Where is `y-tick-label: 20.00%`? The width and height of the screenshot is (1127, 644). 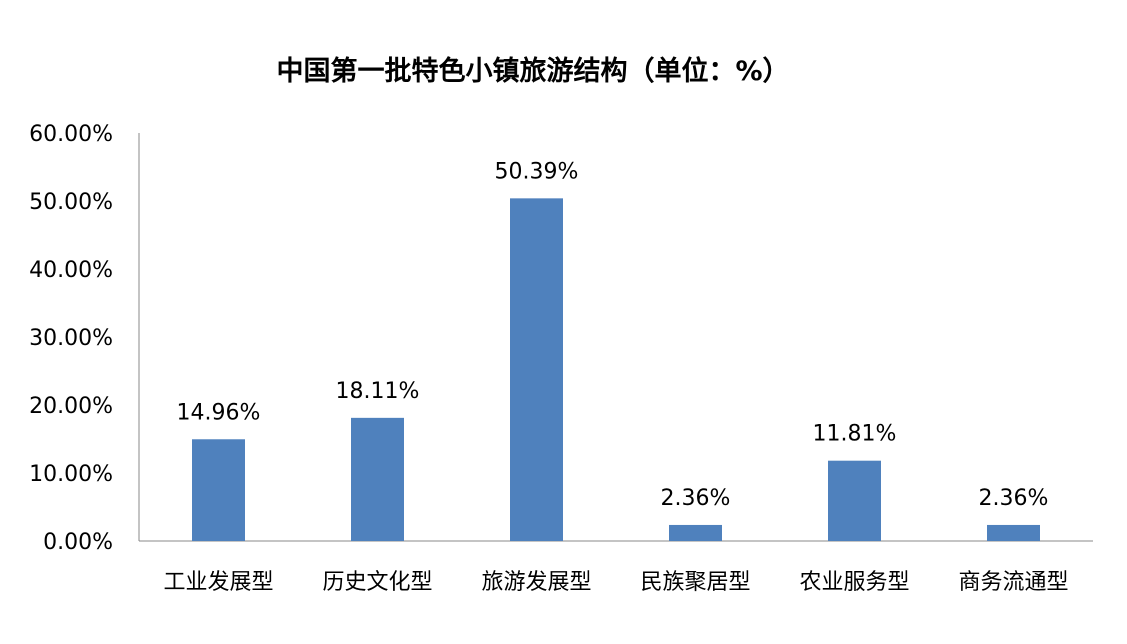
y-tick-label: 20.00% is located at coordinates (71, 406).